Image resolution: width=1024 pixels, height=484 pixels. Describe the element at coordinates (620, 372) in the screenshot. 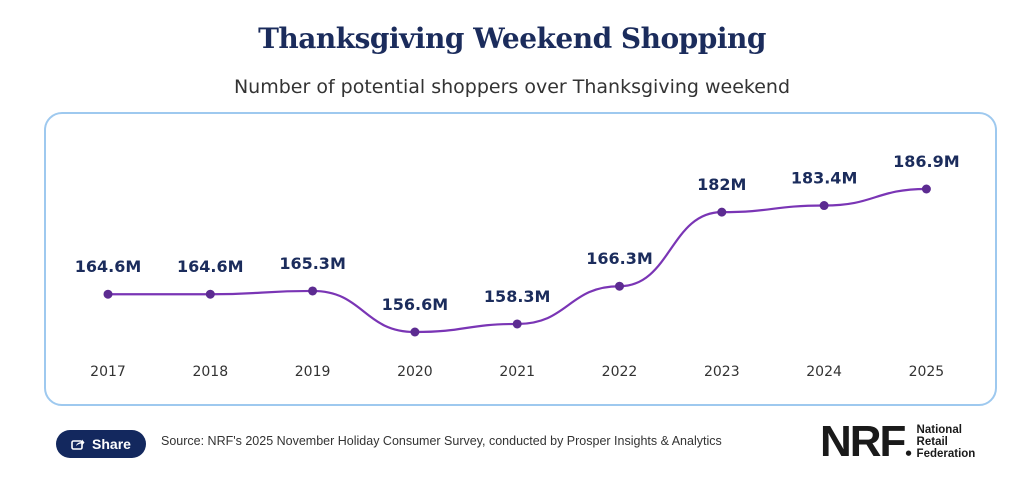

I see `x-tick-label-2022: 2022` at that location.